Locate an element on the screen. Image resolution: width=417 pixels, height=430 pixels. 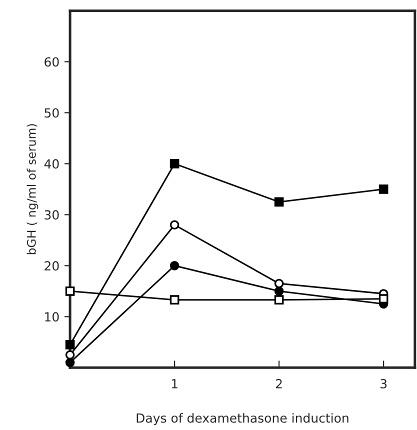
x-tick-label: 2 is located at coordinates (279, 383).